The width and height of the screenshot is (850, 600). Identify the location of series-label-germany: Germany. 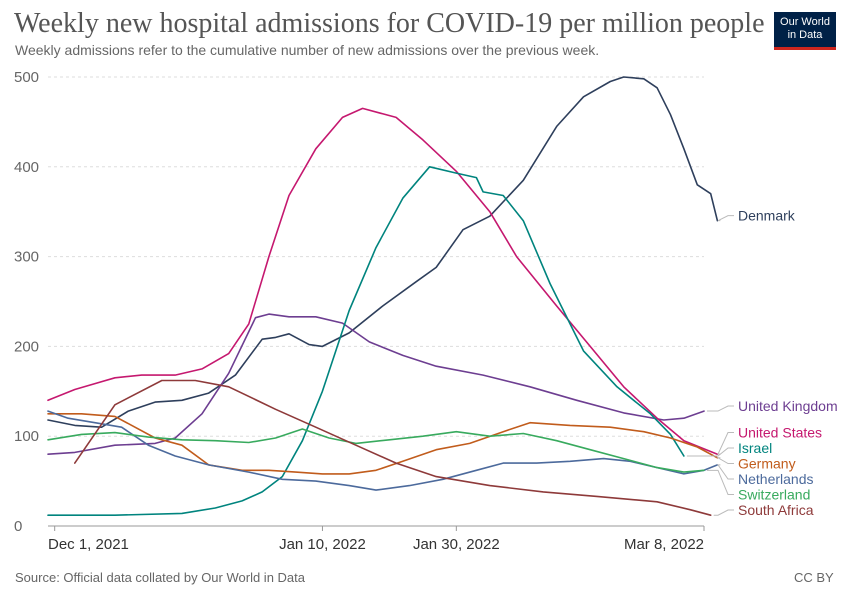
(767, 464).